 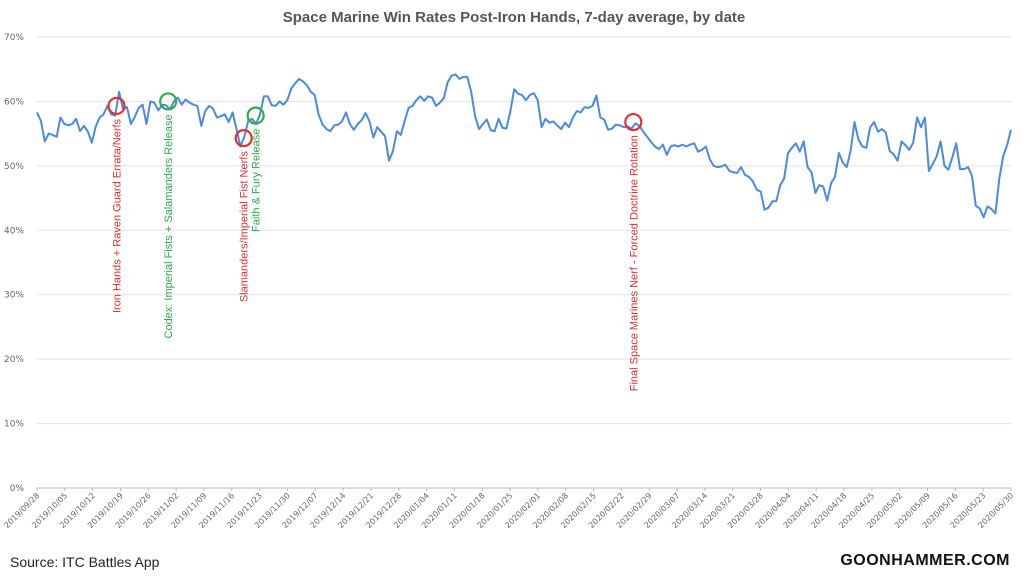 I want to click on y-tick-label: 40%, so click(x=14, y=231).